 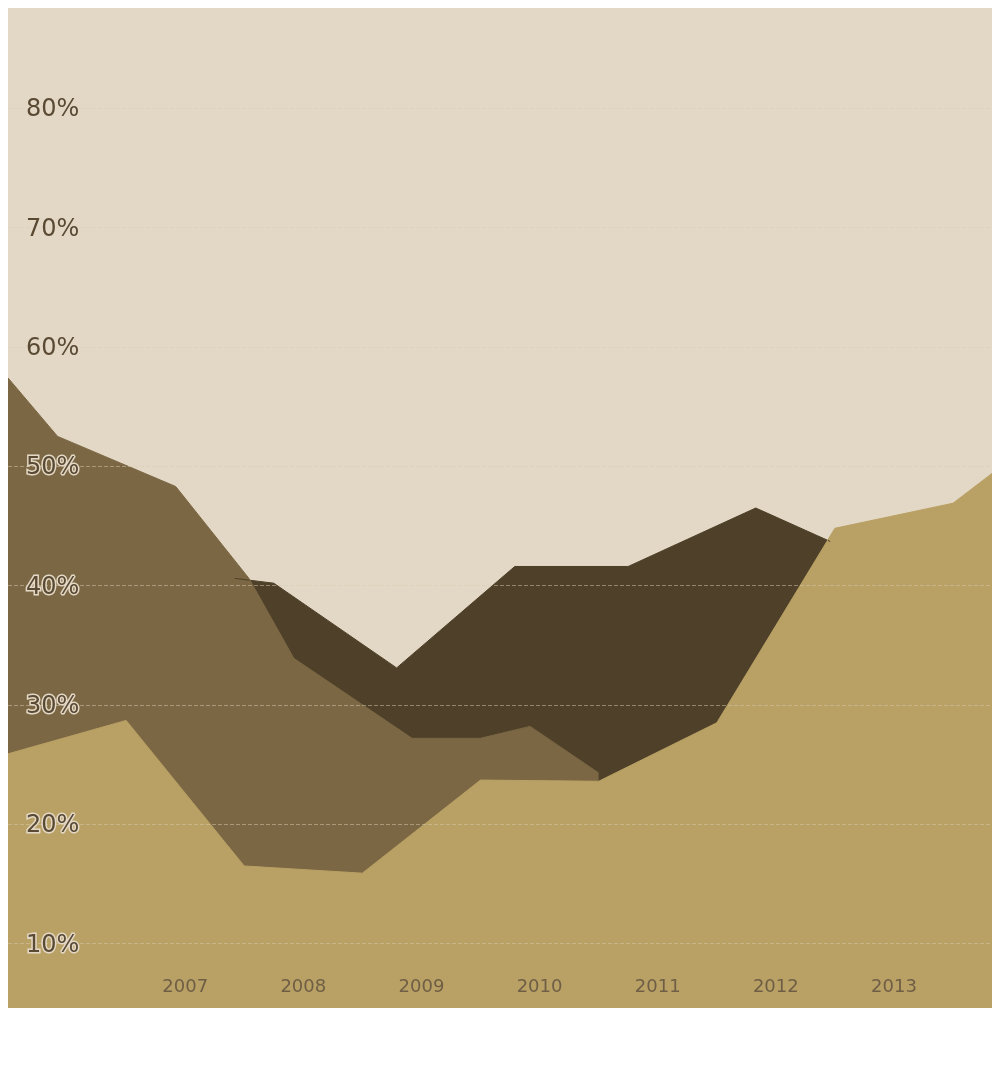 What do you see at coordinates (53, 108) in the screenshot?
I see `y-tick-label: 80%` at bounding box center [53, 108].